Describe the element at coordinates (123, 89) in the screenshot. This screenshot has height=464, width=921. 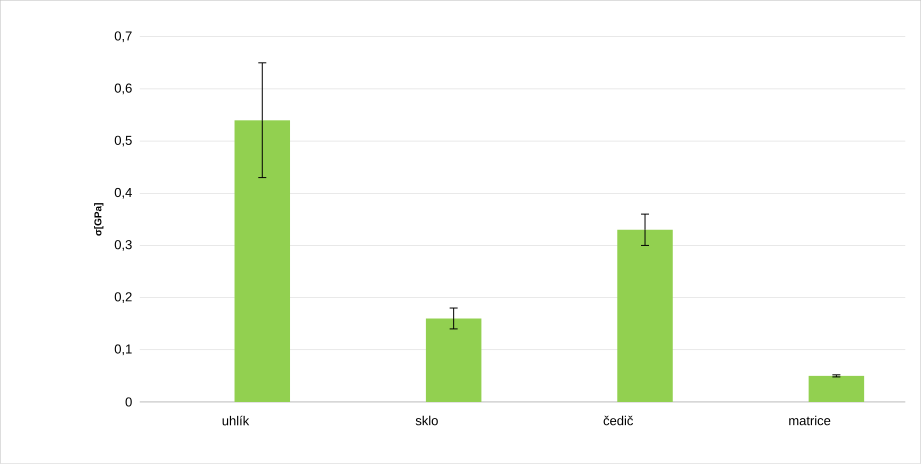
I see `y-tick-label: 0,6` at that location.